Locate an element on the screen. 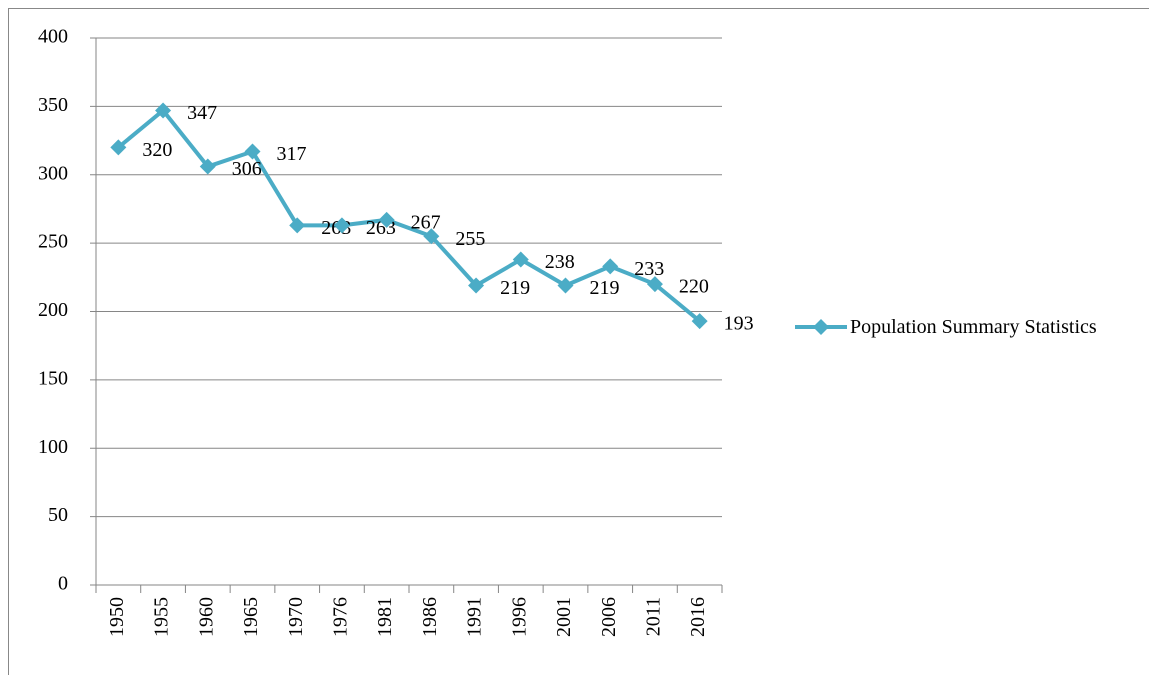 The height and width of the screenshot is (675, 1149). data-label: 233 is located at coordinates (649, 269).